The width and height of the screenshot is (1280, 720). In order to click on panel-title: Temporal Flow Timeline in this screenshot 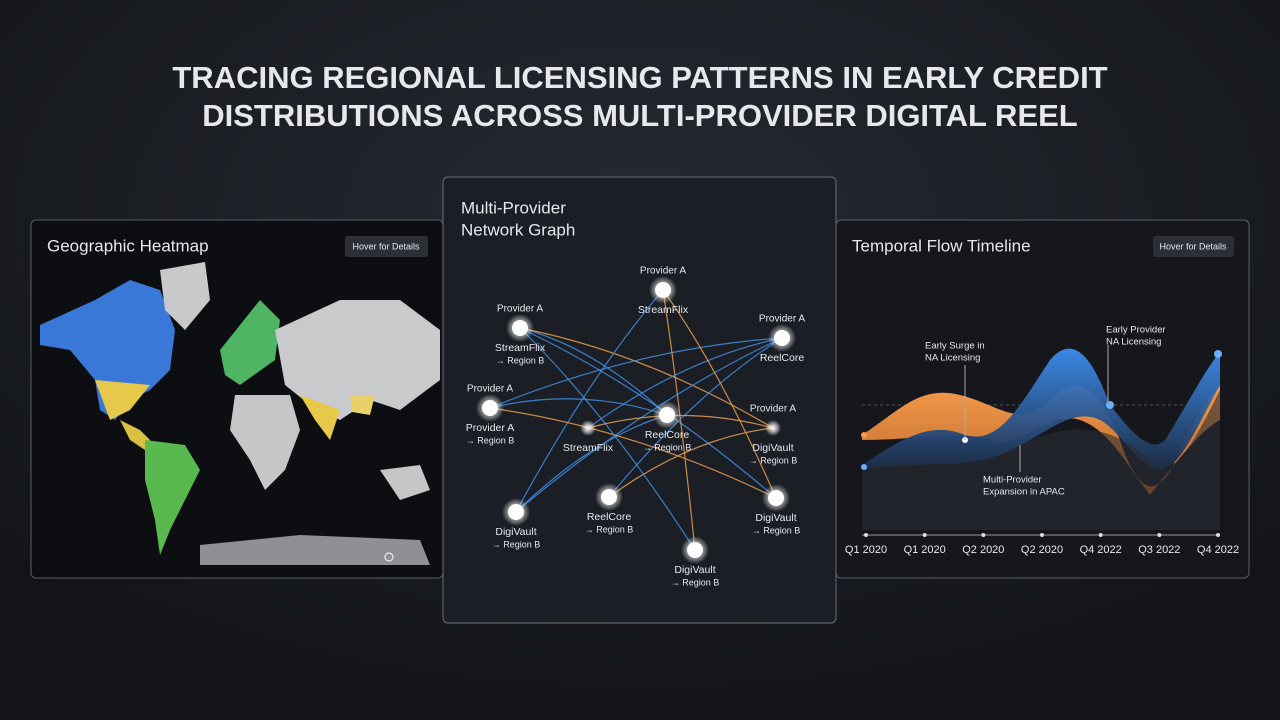, I will do `click(941, 245)`.